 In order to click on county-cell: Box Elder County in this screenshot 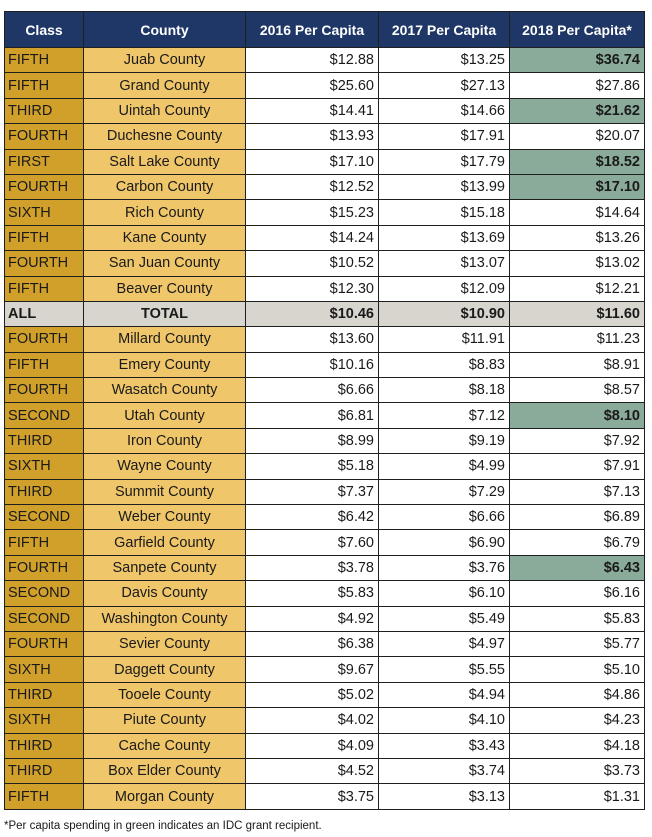, I will do `click(164, 771)`.